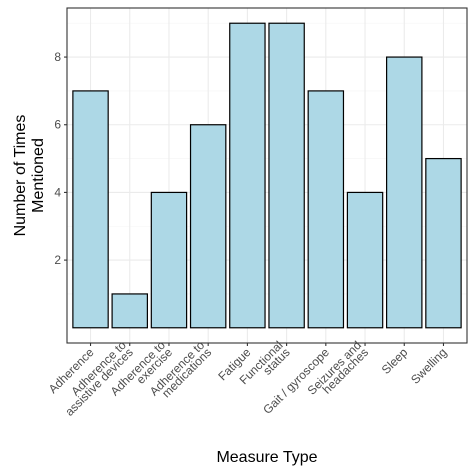  I want to click on y-tick-label: 2, so click(57, 260).